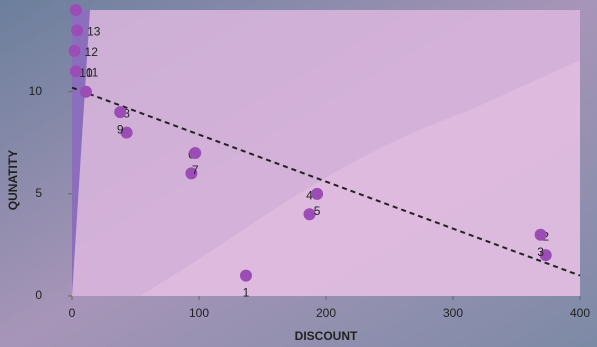  Describe the element at coordinates (13, 180) in the screenshot. I see `y-axis-title: QUNATITY` at that location.